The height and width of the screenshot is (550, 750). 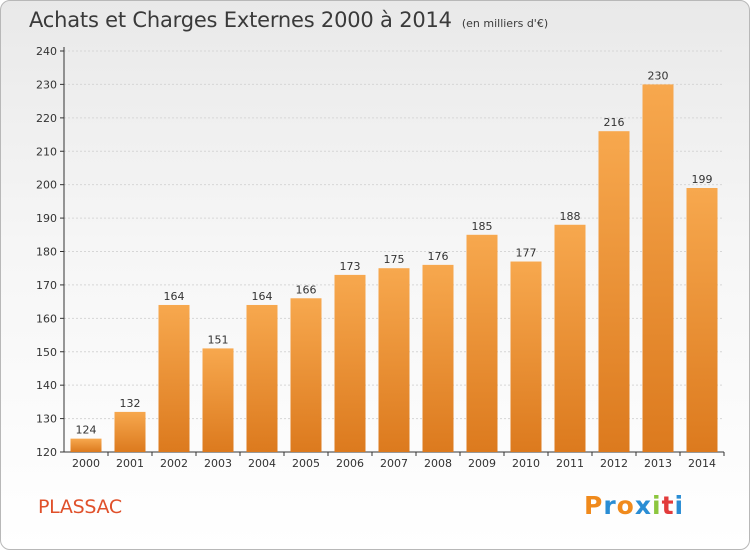 What do you see at coordinates (625, 505) in the screenshot?
I see `logo-letter: o` at bounding box center [625, 505].